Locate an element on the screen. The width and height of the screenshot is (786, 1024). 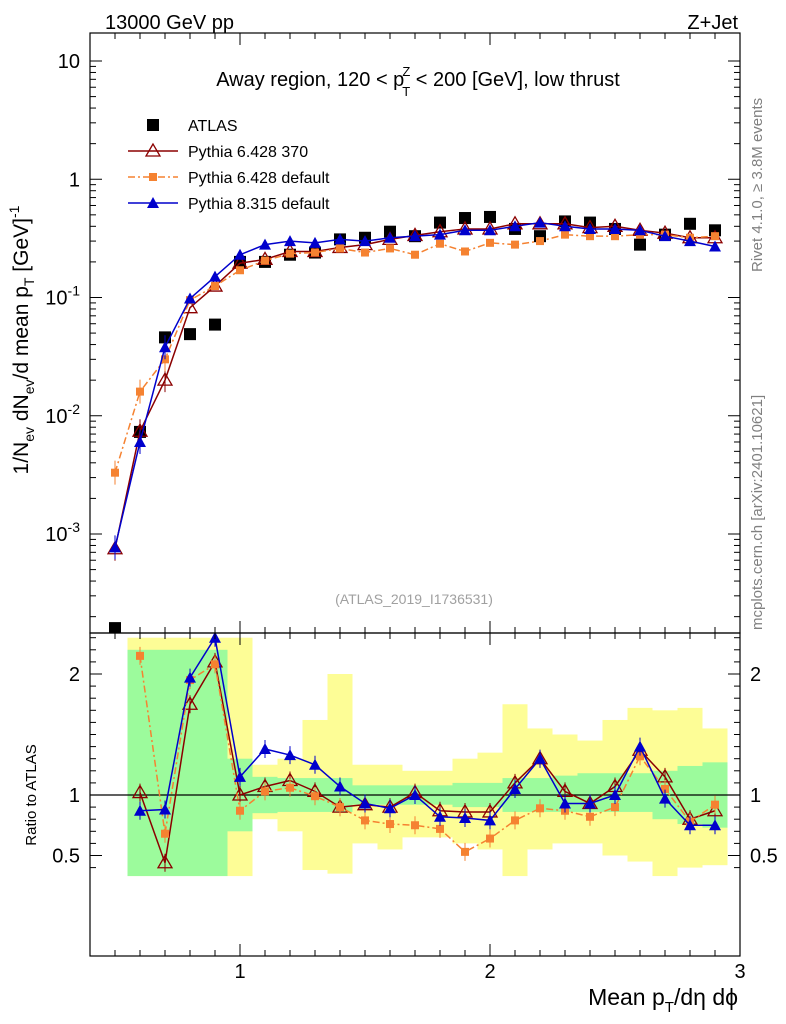
ratio-y-tick-label: 0.5 is located at coordinates (66, 857).